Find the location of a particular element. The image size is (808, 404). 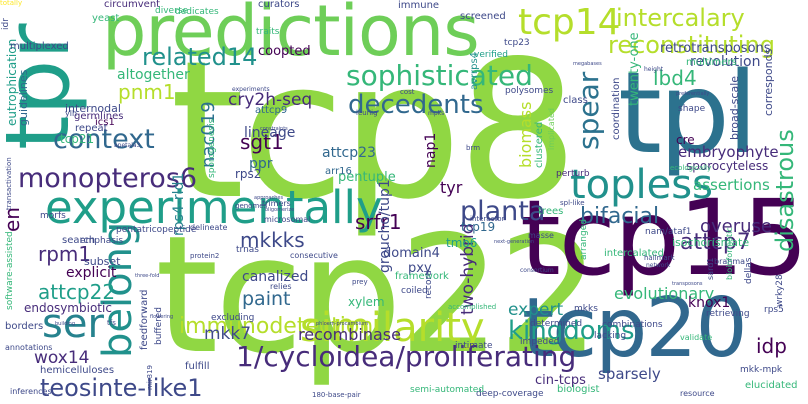

word-tcp20: tcp20 is located at coordinates (635, 328).